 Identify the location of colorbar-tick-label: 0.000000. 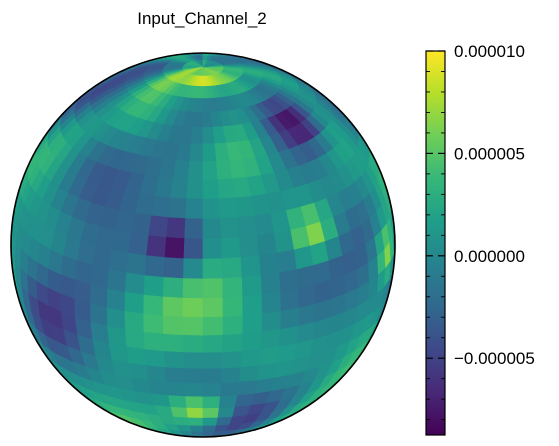
(489, 256).